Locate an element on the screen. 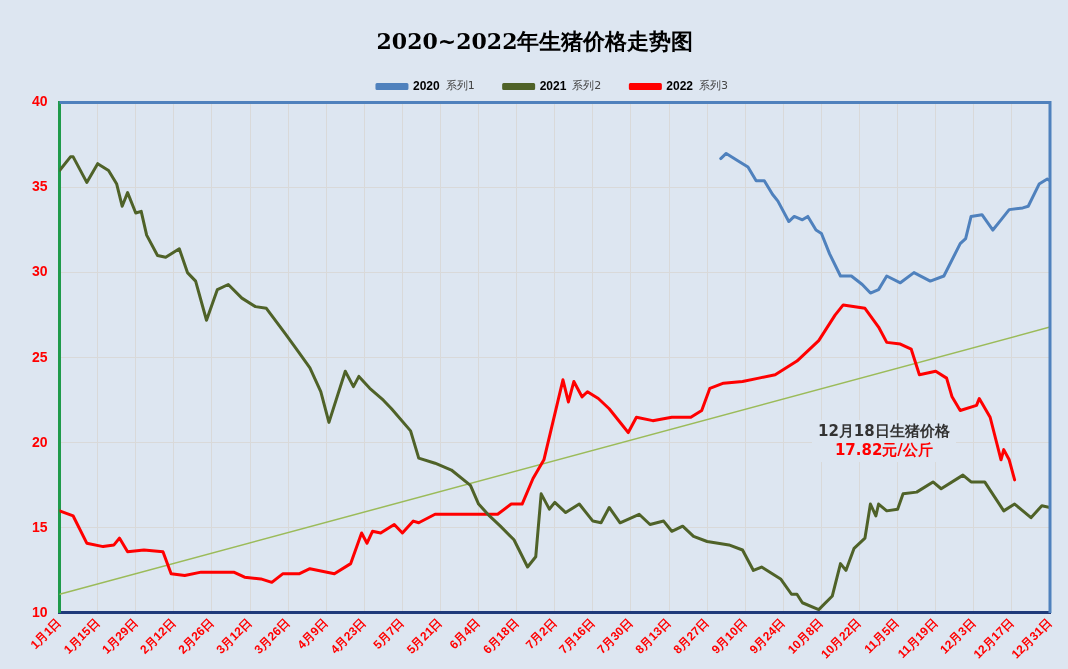 The width and height of the screenshot is (1068, 669). y-tick-label: 20 is located at coordinates (39, 441).